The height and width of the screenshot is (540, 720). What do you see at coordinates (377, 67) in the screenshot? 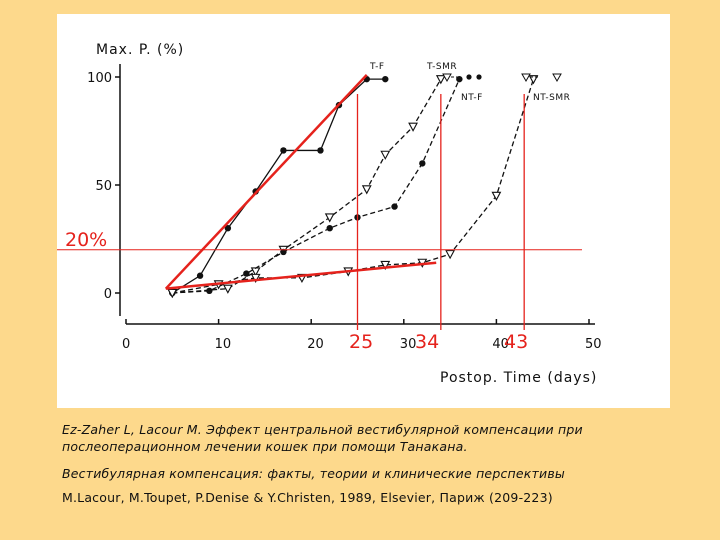
I see `legend-label: T-F` at bounding box center [377, 67].